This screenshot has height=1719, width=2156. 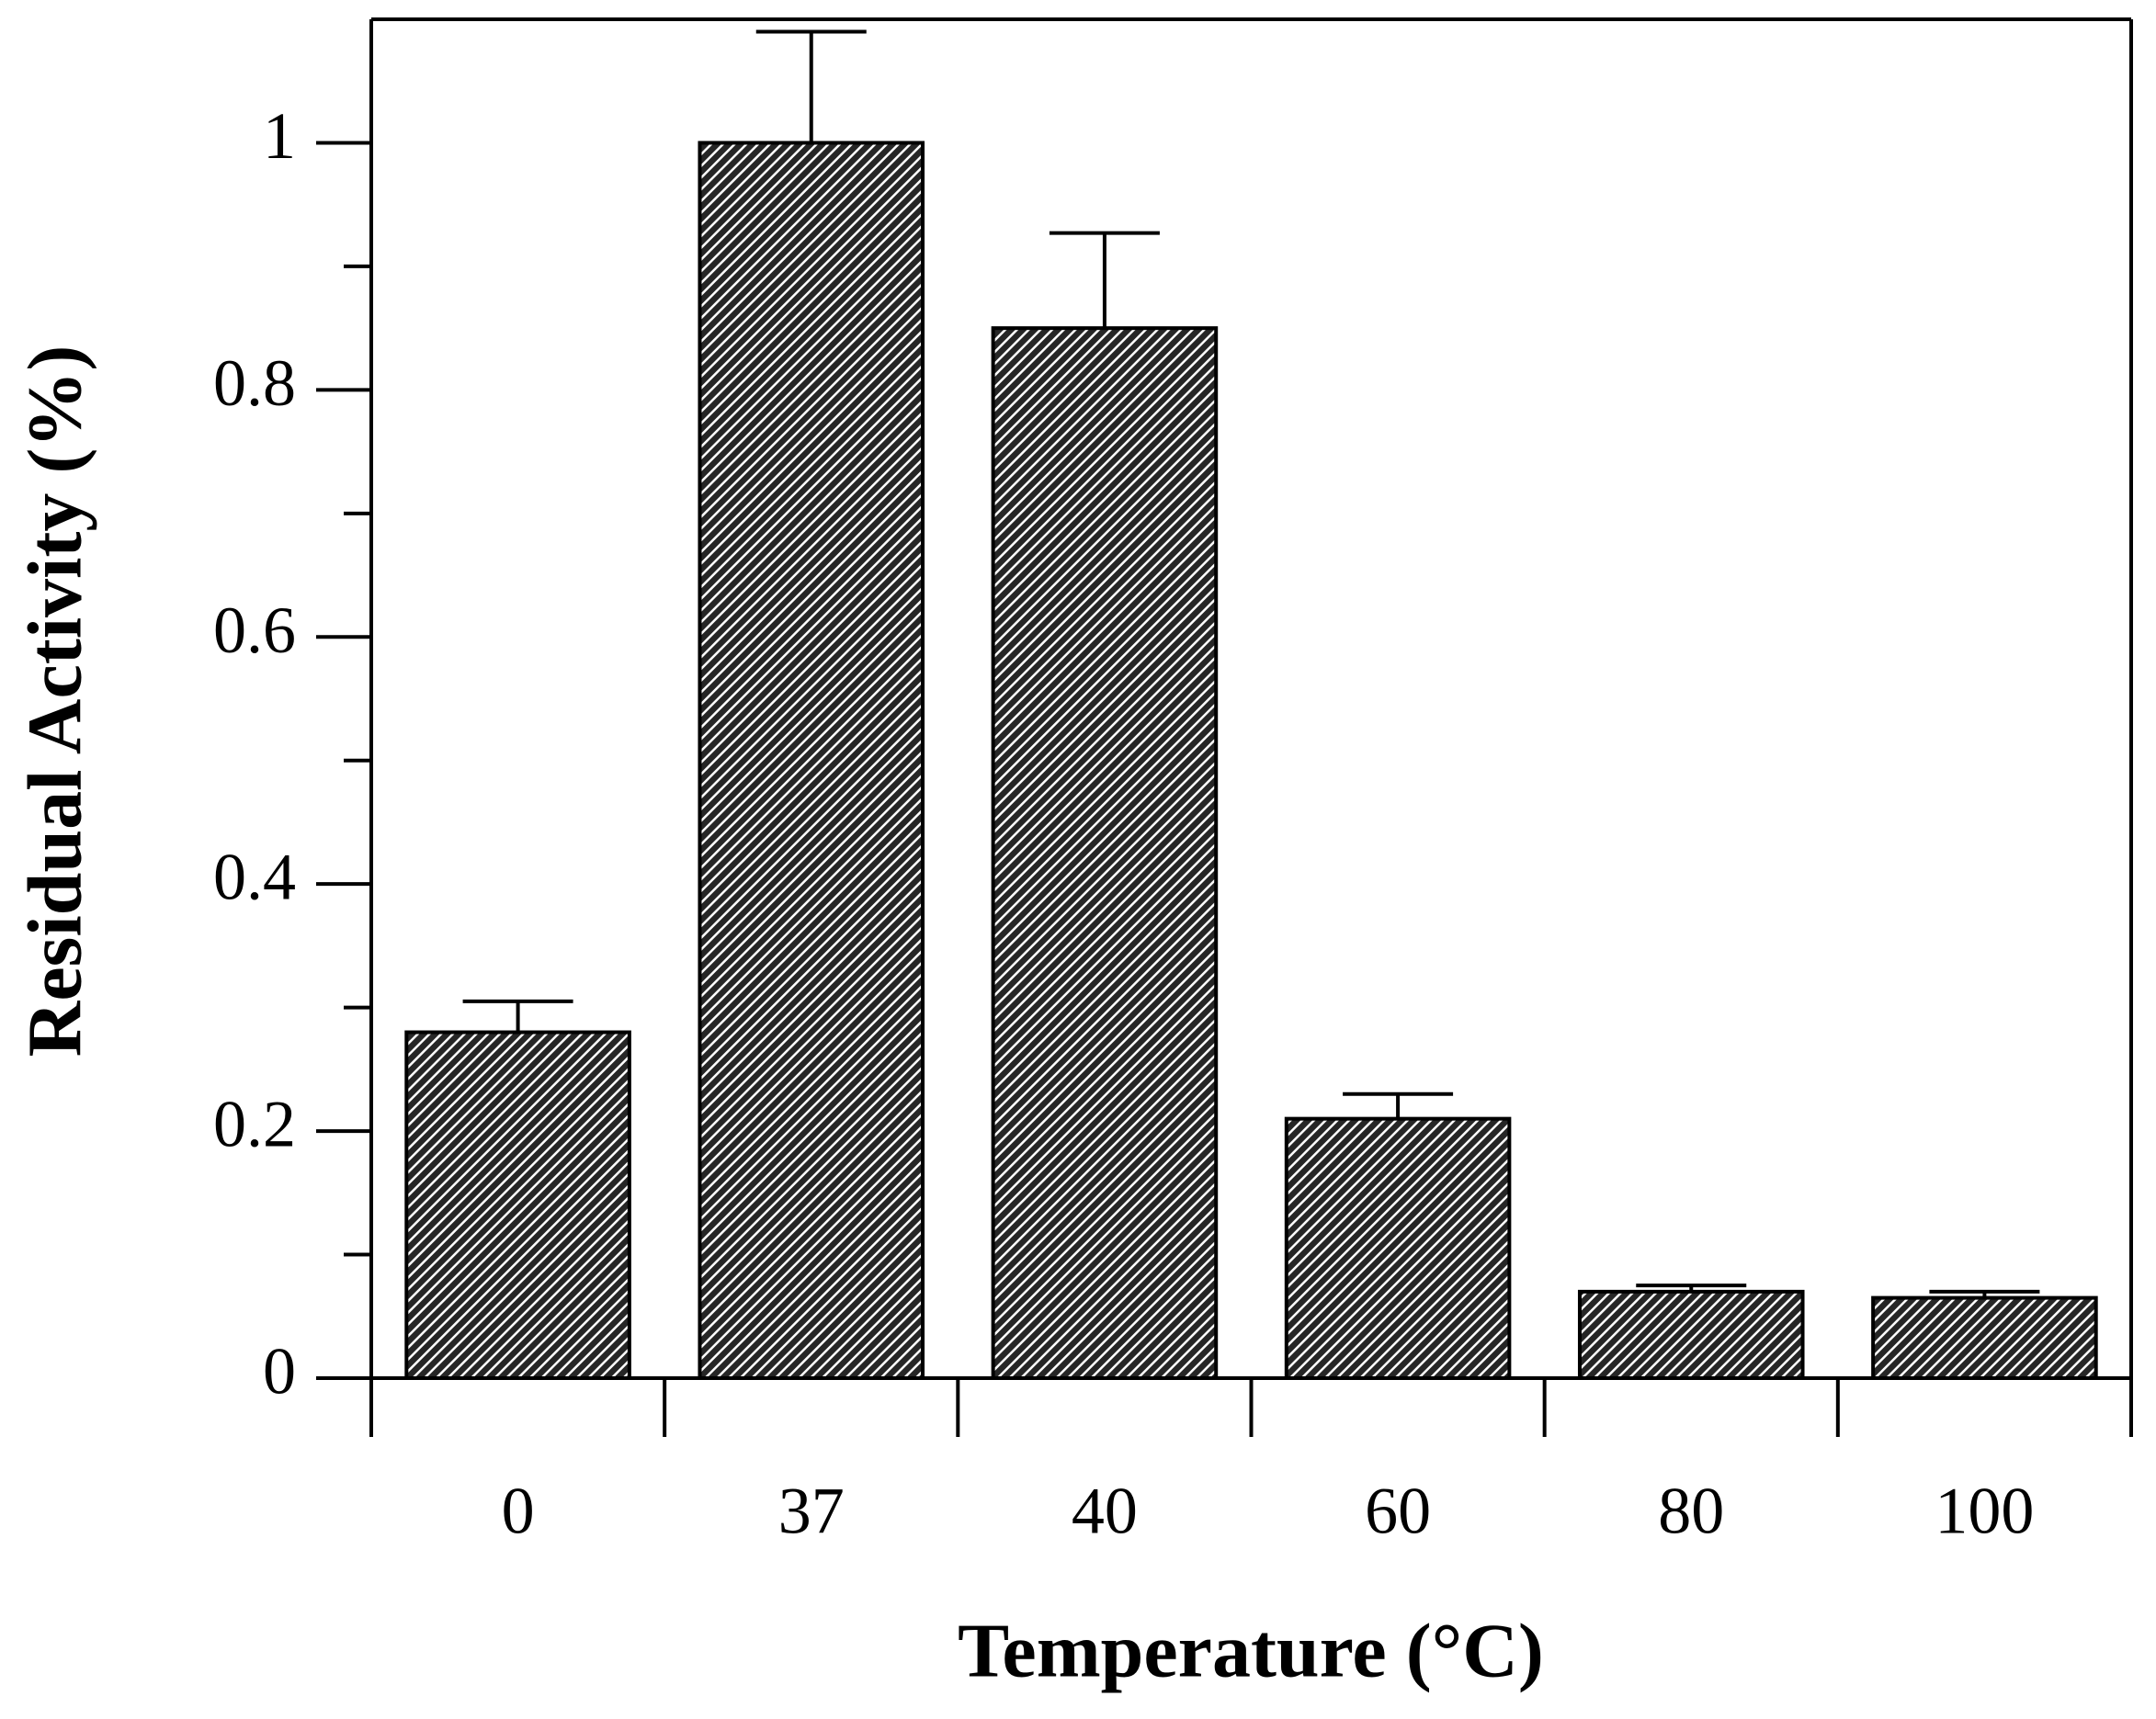 I want to click on x-axis-title: Temperature (°C), so click(x=1251, y=1651).